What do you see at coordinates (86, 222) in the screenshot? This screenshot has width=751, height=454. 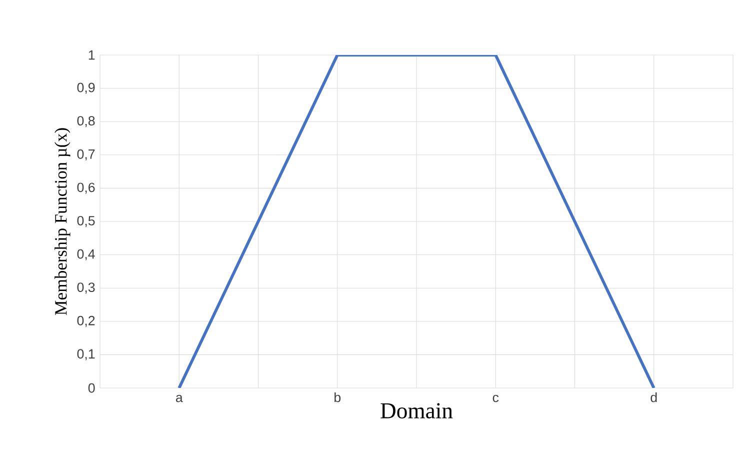 I see `y-tick-label: 0,5` at bounding box center [86, 222].